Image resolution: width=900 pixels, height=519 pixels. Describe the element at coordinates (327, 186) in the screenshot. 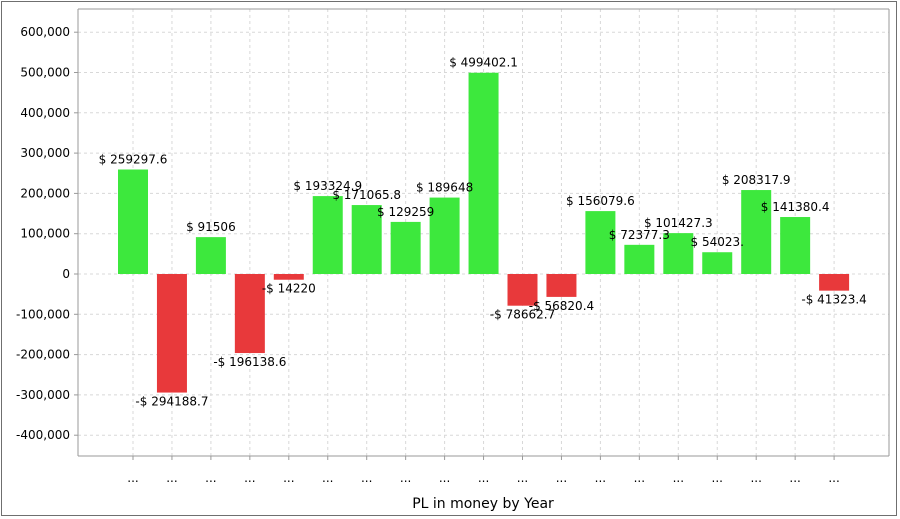

I see `data-label: $ 193324.9` at that location.